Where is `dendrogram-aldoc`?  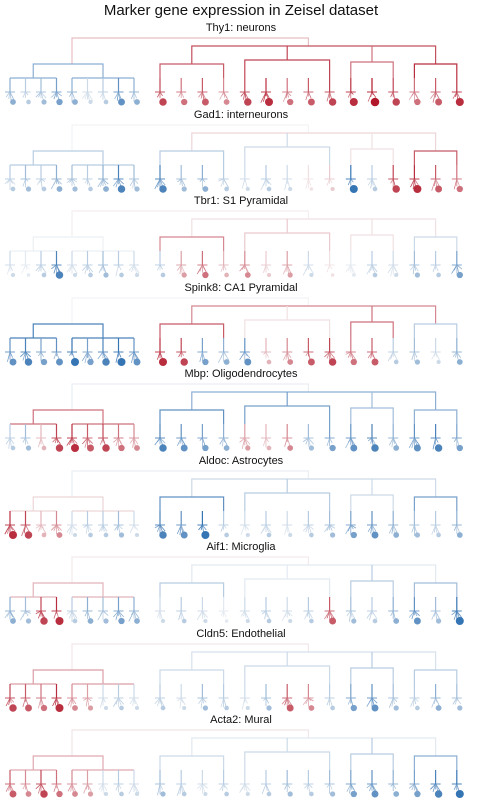 dendrogram-aldoc is located at coordinates (233, 504).